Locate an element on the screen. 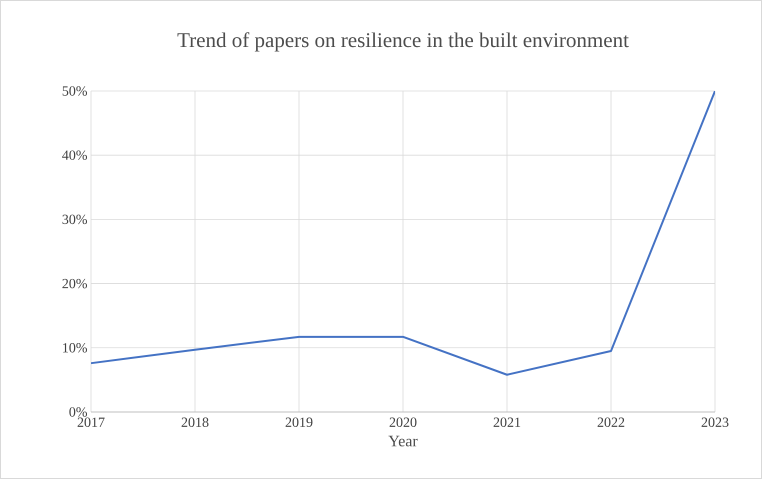  y-tick-label: 30% is located at coordinates (75, 219).